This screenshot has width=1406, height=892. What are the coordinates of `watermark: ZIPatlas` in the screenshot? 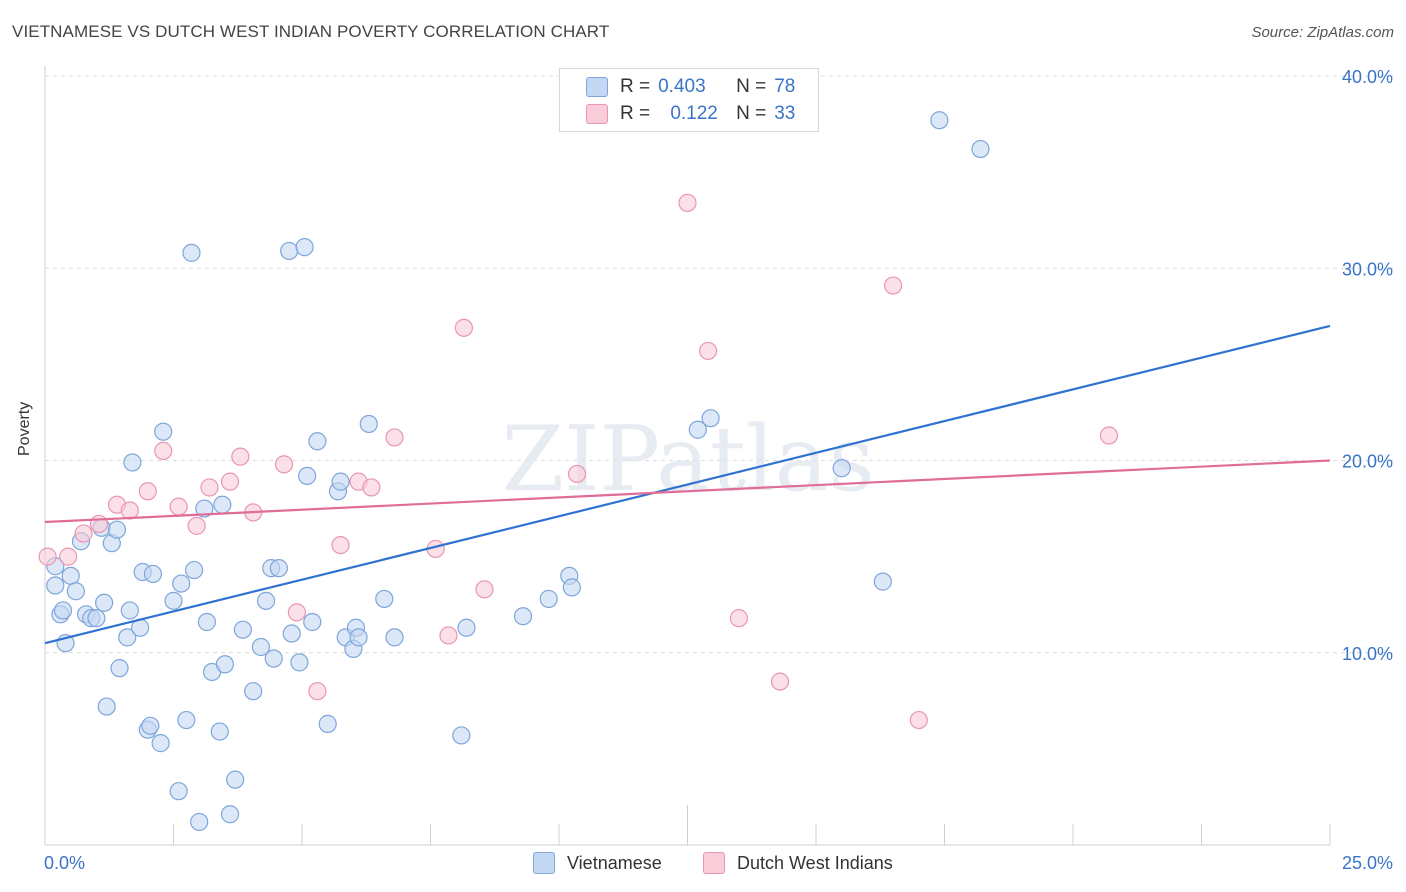 It's located at (687, 459).